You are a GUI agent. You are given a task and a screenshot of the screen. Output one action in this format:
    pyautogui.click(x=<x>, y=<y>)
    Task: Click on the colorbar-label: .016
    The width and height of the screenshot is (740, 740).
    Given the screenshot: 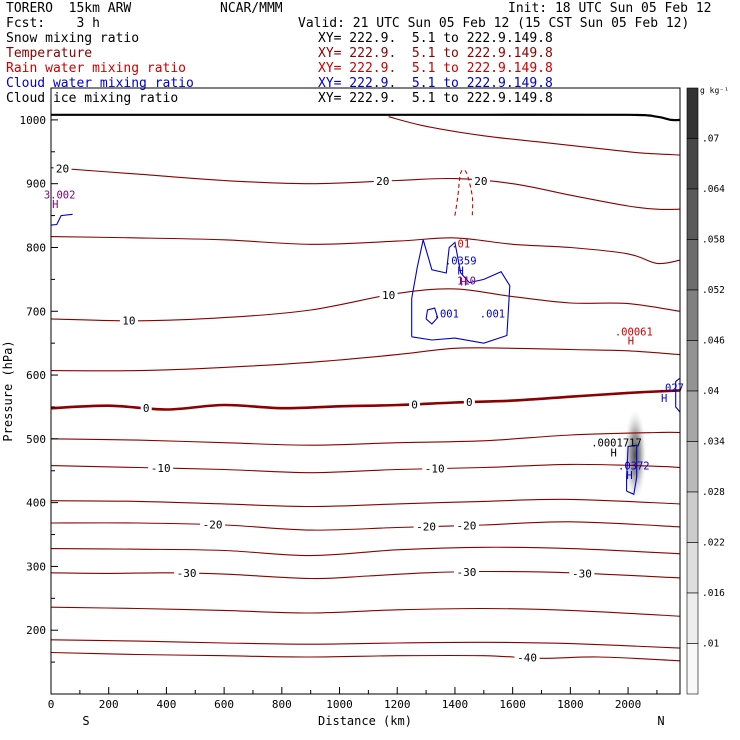 What is the action you would take?
    pyautogui.click(x=713, y=593)
    